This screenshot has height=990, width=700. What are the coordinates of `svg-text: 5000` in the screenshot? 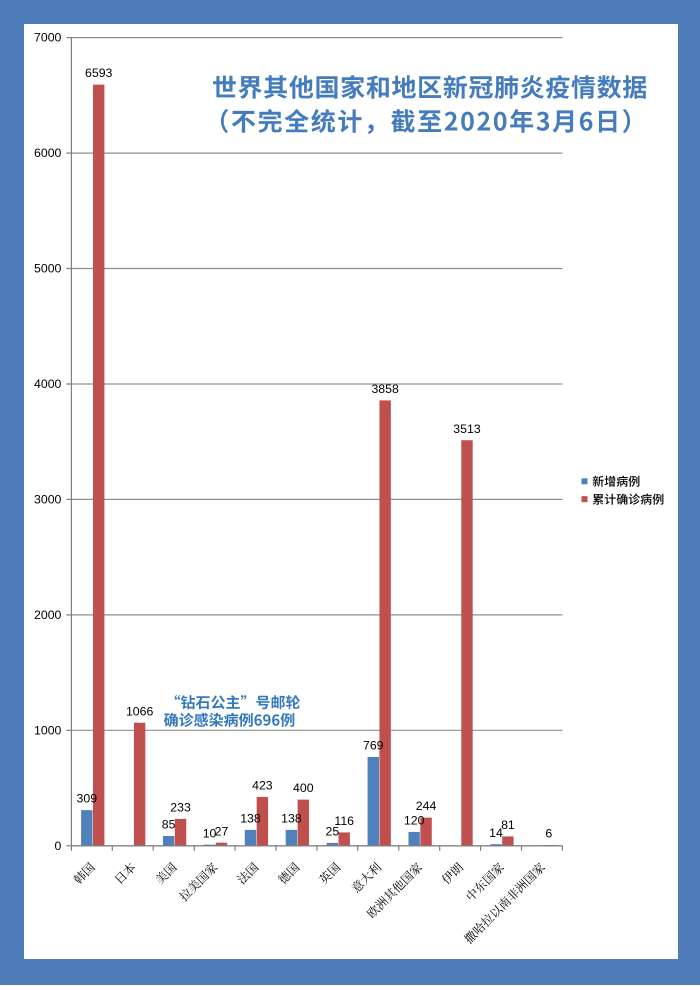 It's located at (48, 269).